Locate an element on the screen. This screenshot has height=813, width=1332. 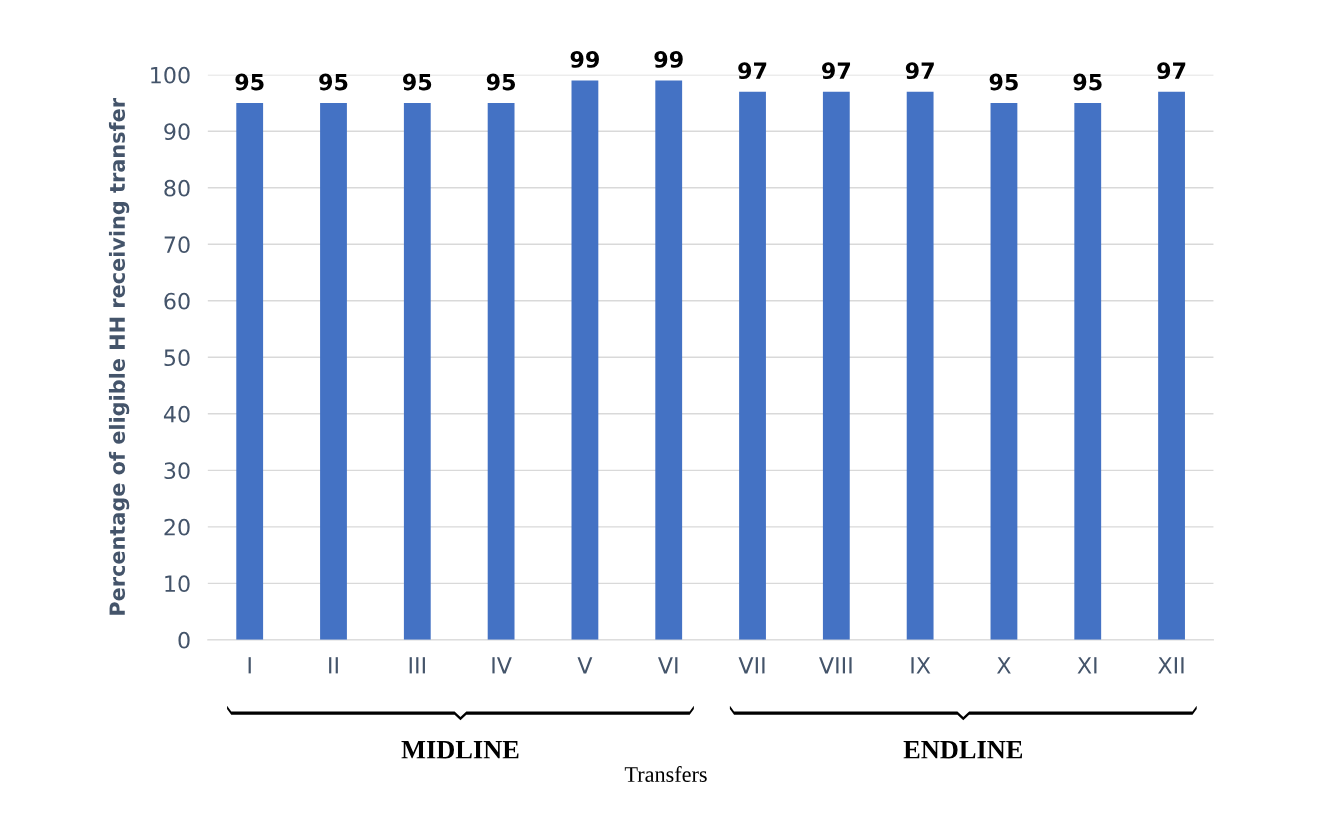
x-tick-label: X is located at coordinates (1003, 665).